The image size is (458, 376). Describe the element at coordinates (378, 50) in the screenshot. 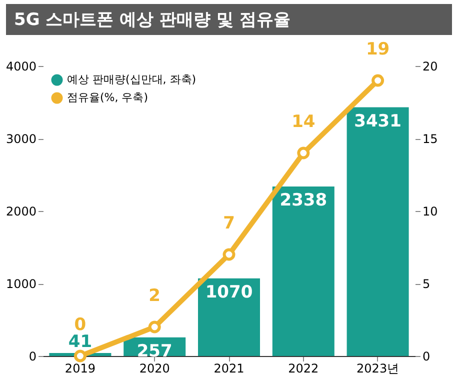

I see `data-label: 19` at that location.